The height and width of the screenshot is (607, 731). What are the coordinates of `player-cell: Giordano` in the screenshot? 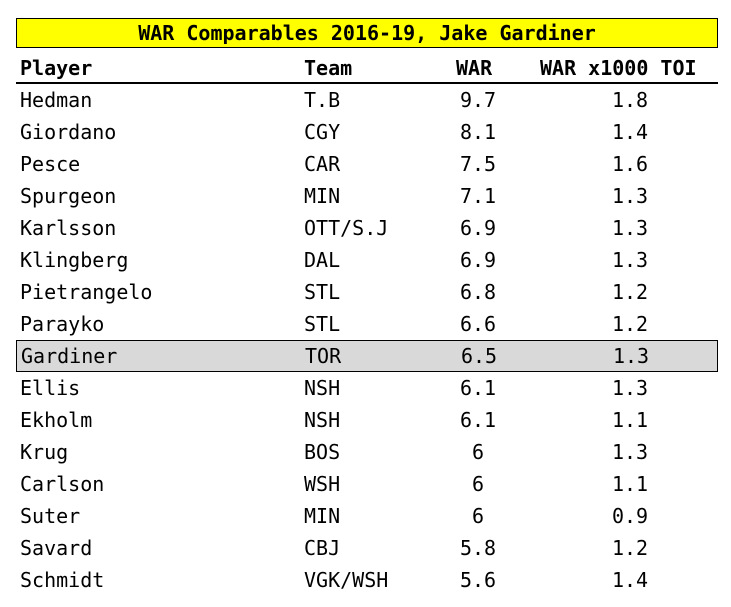 It's located at (68, 132).